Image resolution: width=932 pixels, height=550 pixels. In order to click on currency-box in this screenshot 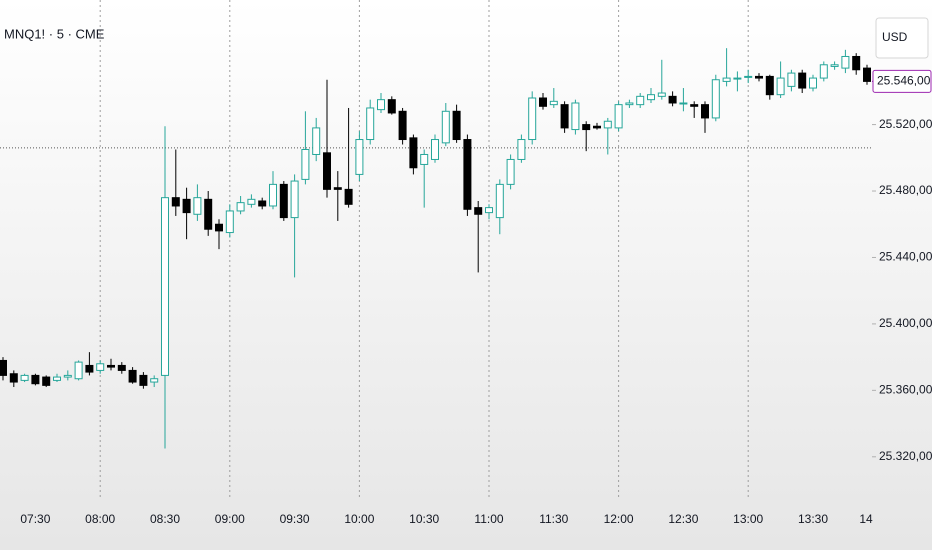, I will do `click(902, 38)`.